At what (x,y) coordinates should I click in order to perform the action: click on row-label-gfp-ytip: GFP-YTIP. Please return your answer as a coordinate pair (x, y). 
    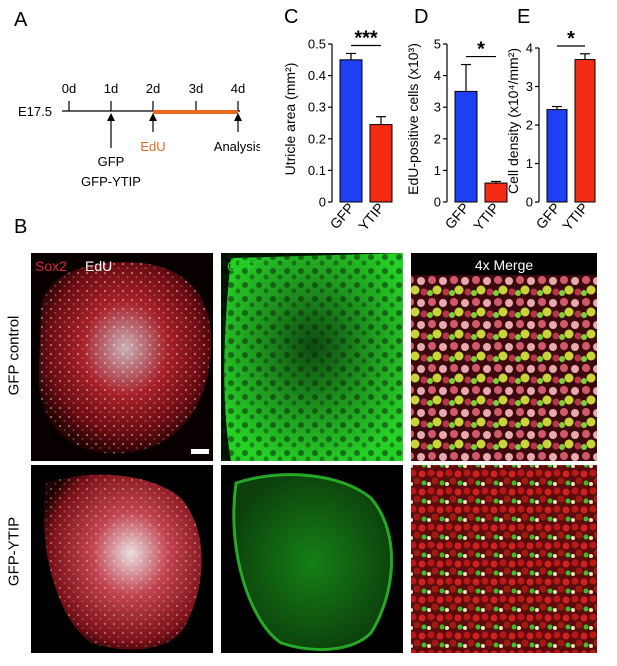
    Looking at the image, I should click on (14, 551).